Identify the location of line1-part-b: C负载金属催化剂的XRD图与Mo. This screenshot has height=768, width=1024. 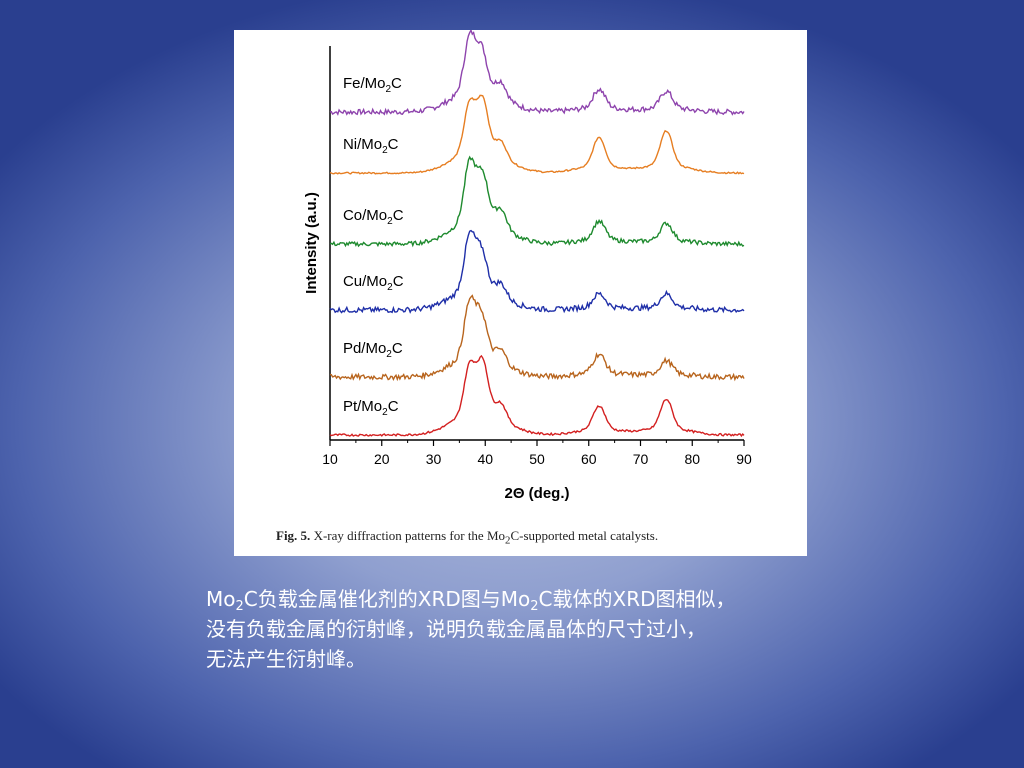
(387, 599).